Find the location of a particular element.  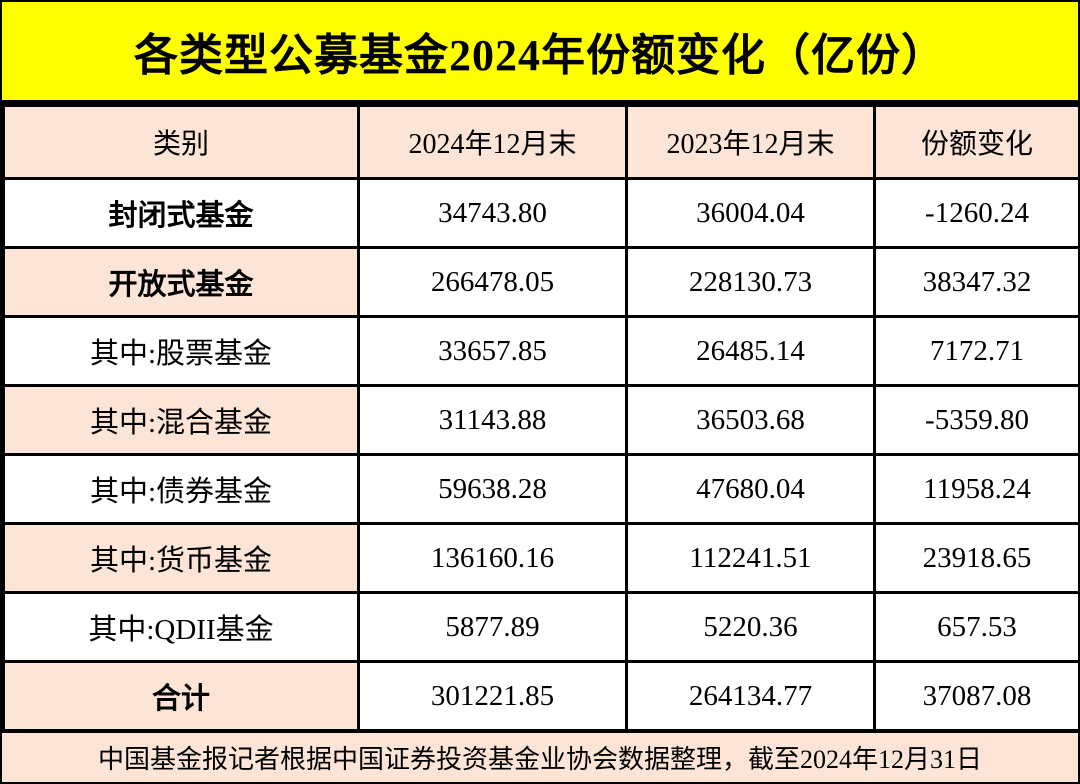

table-row: 合计 301221.85 264134.77 37087.08 is located at coordinates (541, 696).